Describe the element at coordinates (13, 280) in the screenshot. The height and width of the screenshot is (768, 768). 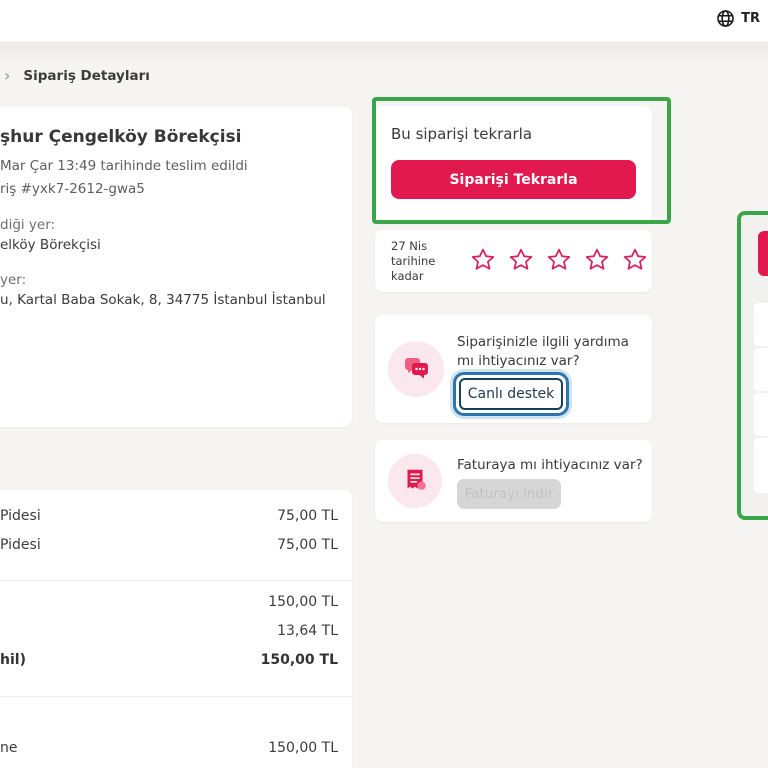
I see `delivery-label: yer:` at that location.